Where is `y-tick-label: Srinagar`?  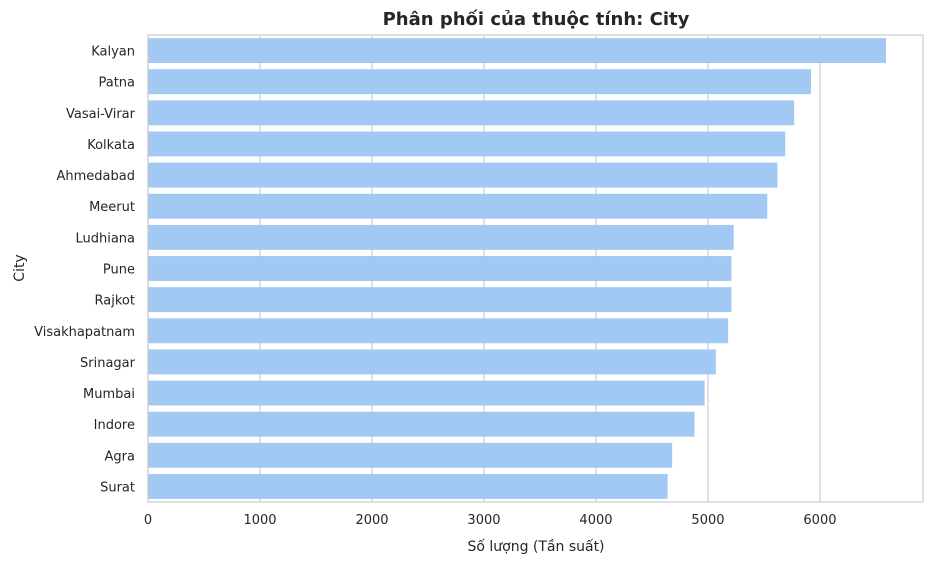 y-tick-label: Srinagar is located at coordinates (108, 363).